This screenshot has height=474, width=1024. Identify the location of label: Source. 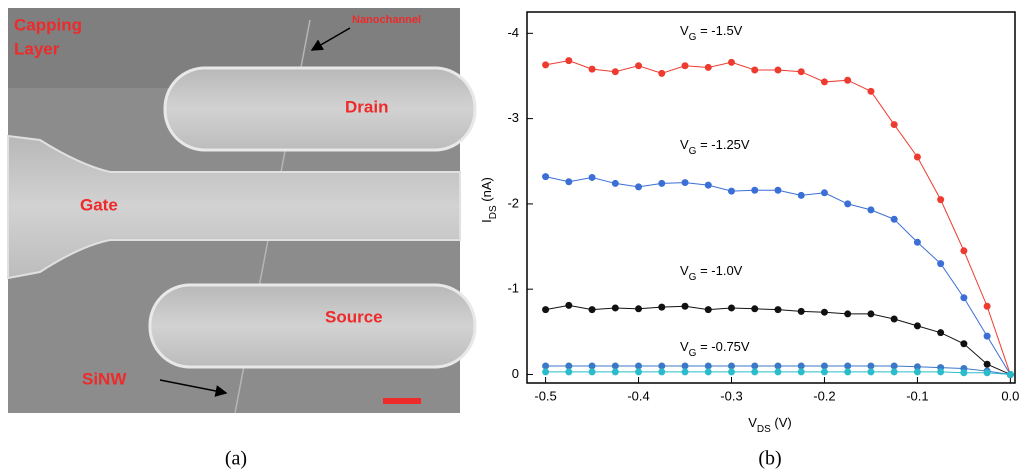
(354, 316).